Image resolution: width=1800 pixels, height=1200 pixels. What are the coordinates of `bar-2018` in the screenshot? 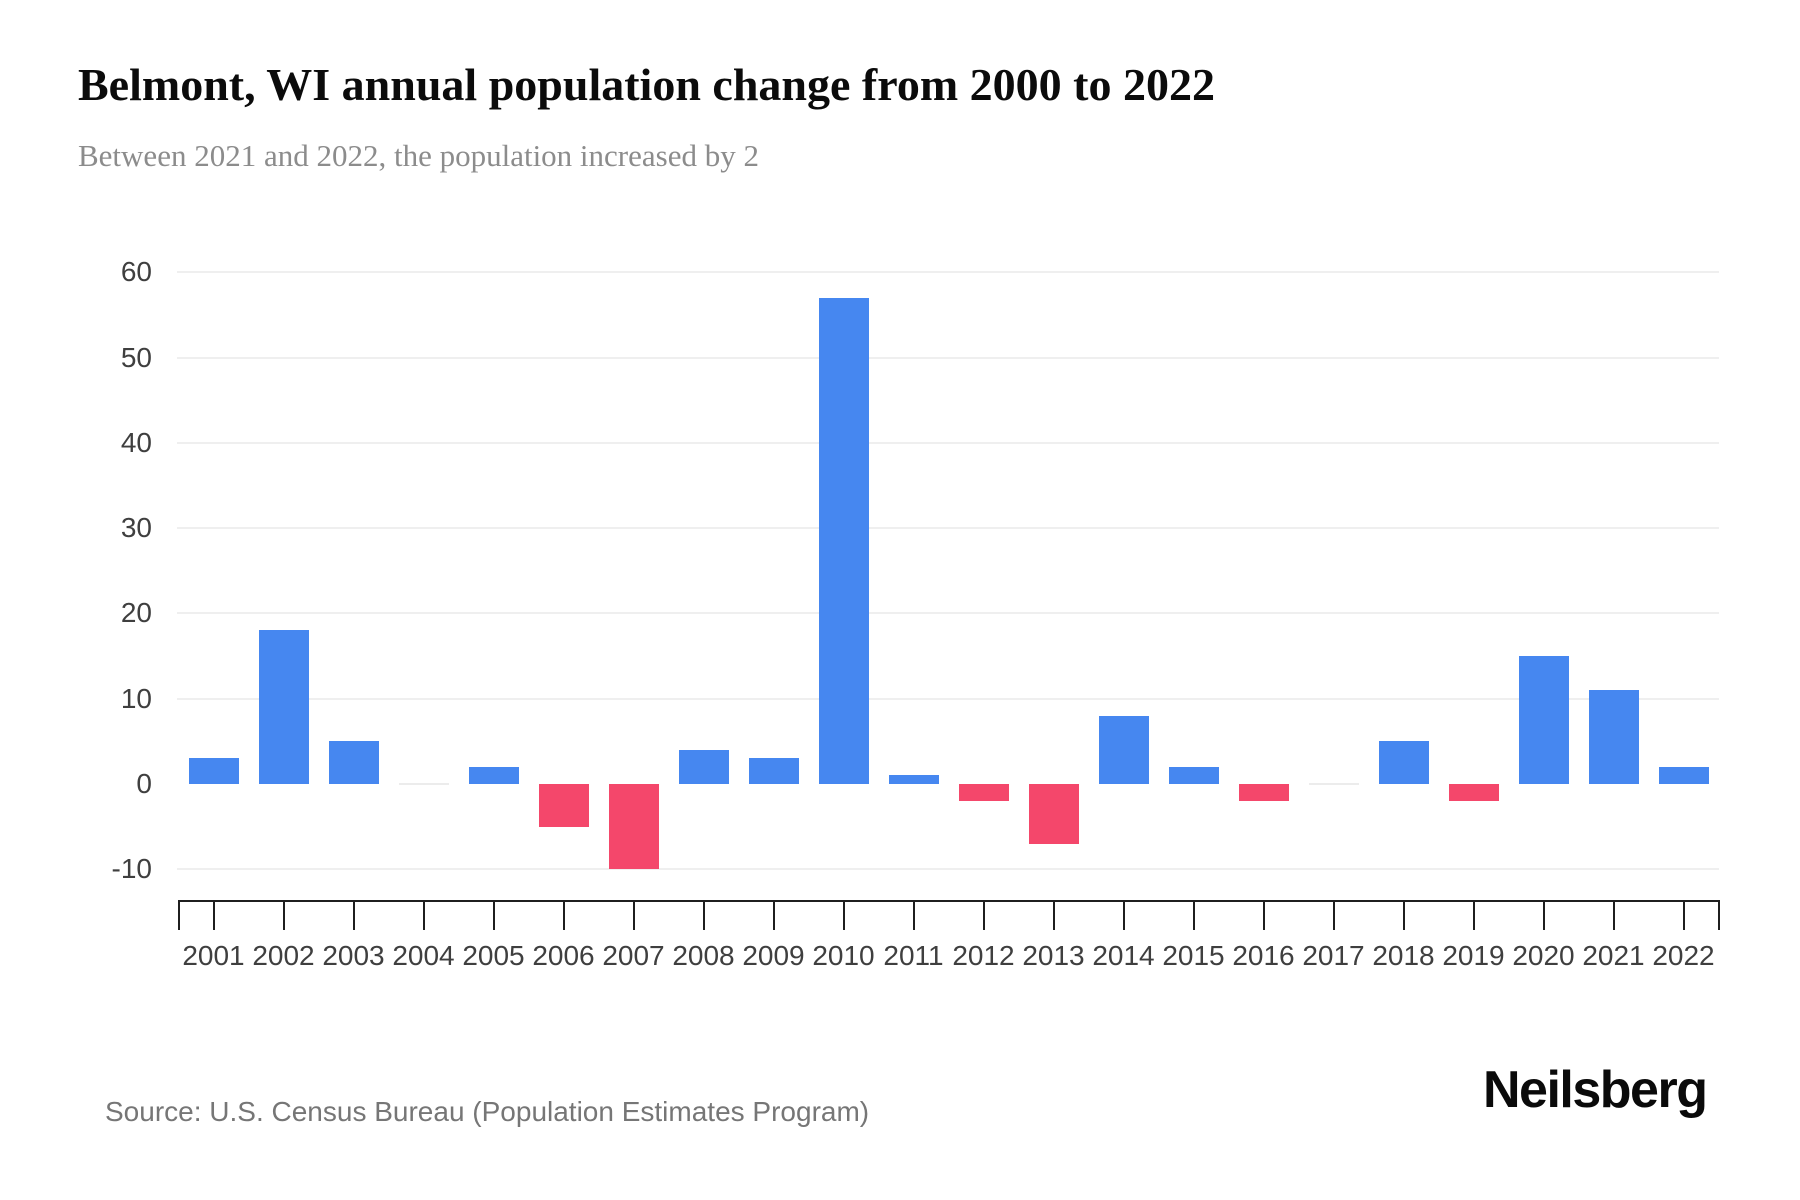 It's located at (1403, 762).